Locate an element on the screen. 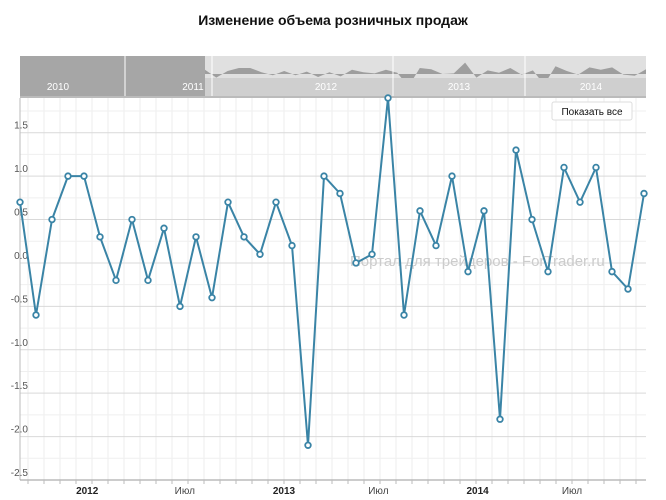  show-all-button-bg is located at coordinates (592, 111).